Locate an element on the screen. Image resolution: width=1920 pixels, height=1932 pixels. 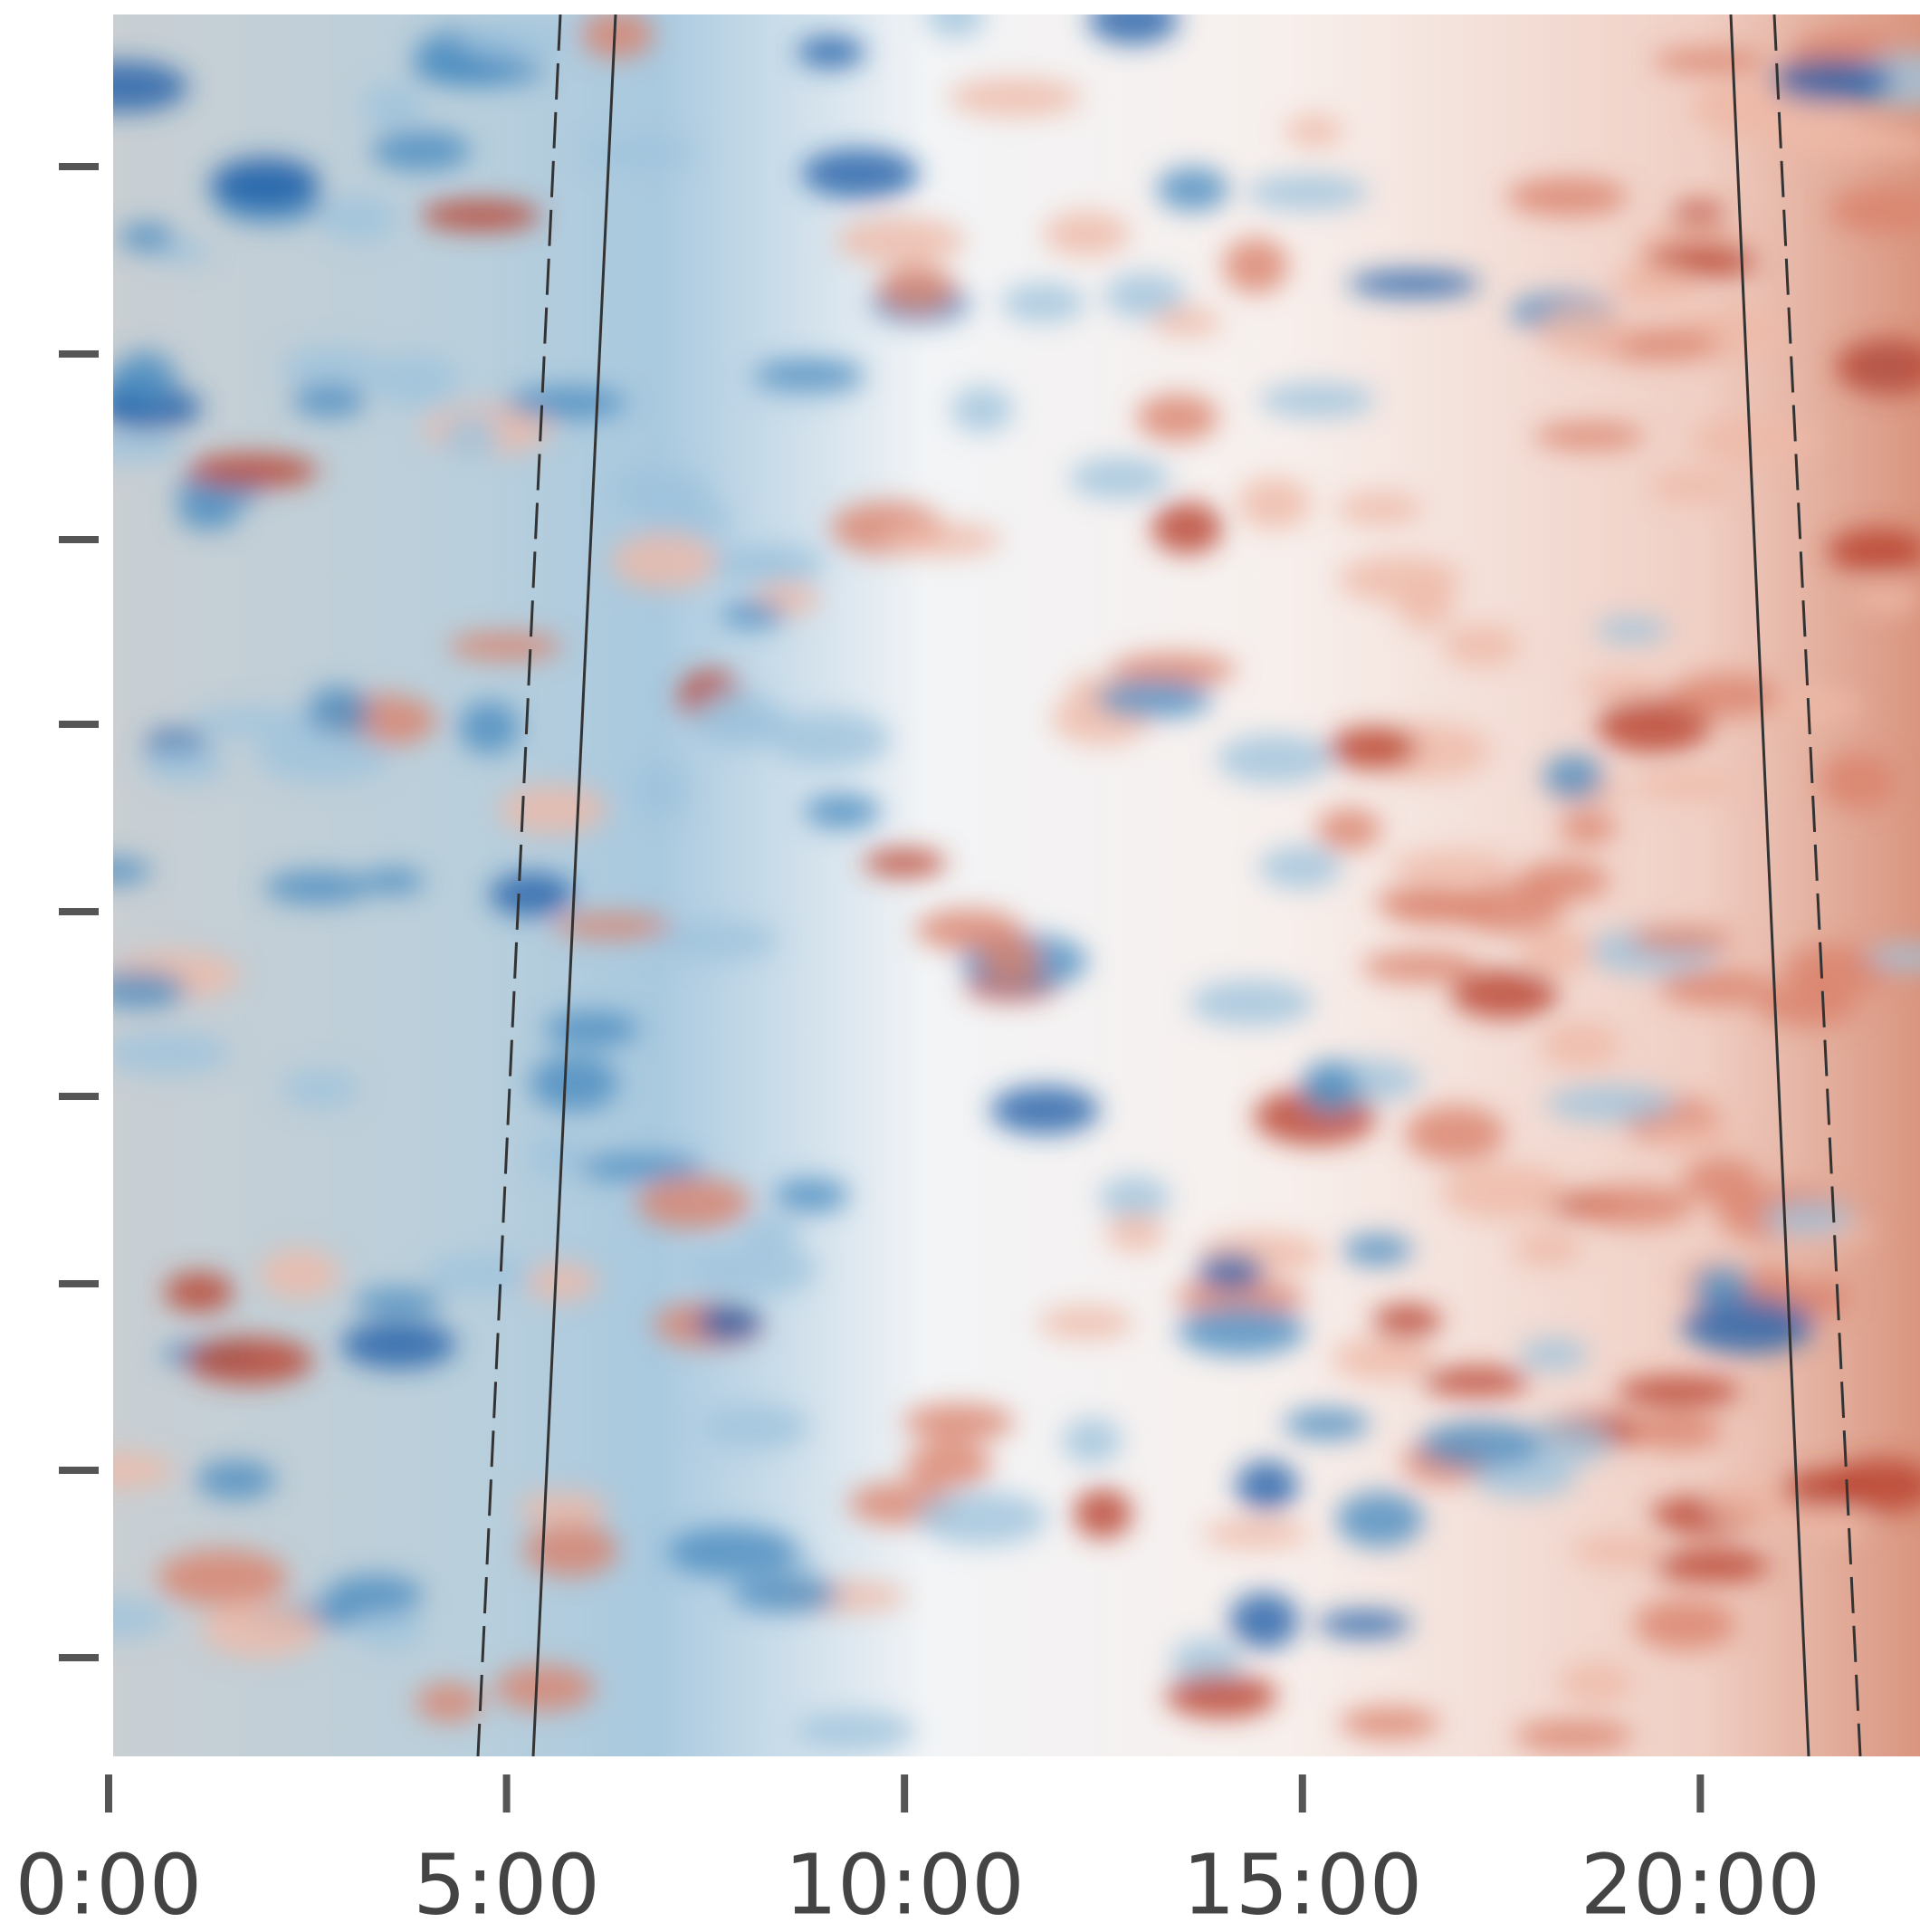
x-tick-label: 0:00 is located at coordinates (109, 1884).